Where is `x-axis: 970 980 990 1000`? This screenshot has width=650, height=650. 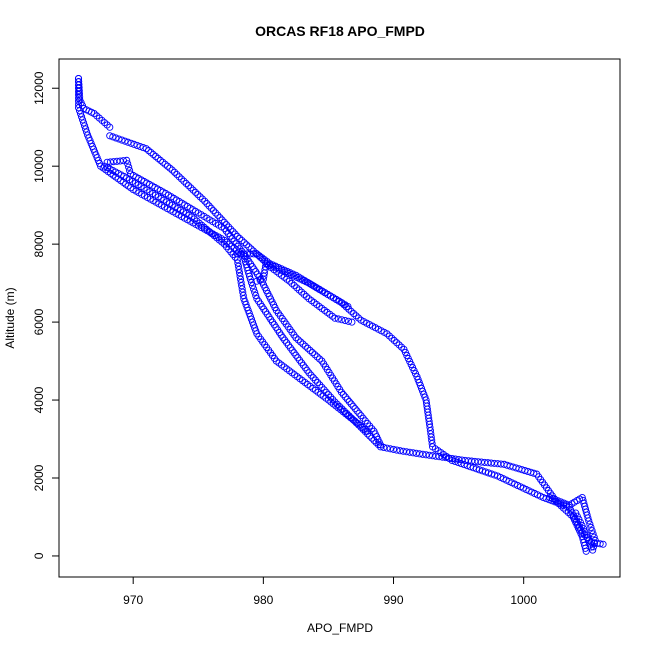 x-axis: 970 980 990 1000 is located at coordinates (330, 592).